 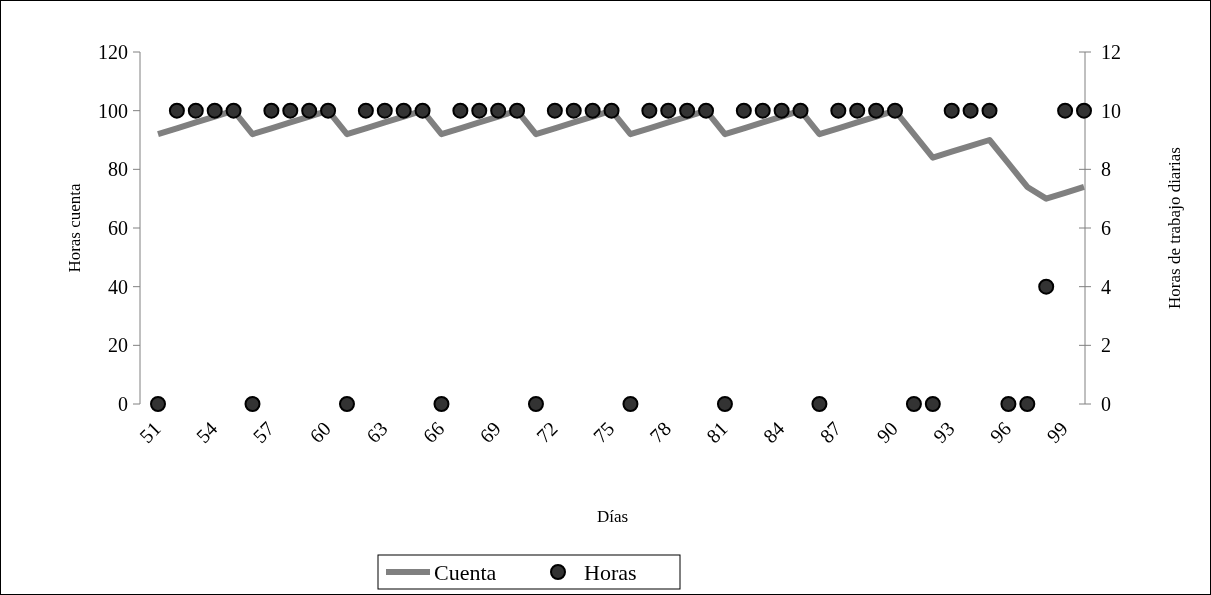 What do you see at coordinates (465, 572) in the screenshot?
I see `legend-label: Cuenta` at bounding box center [465, 572].